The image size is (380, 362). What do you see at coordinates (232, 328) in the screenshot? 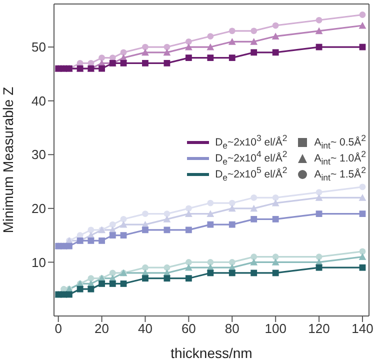
I see `x-tick-label: 80` at bounding box center [232, 328].